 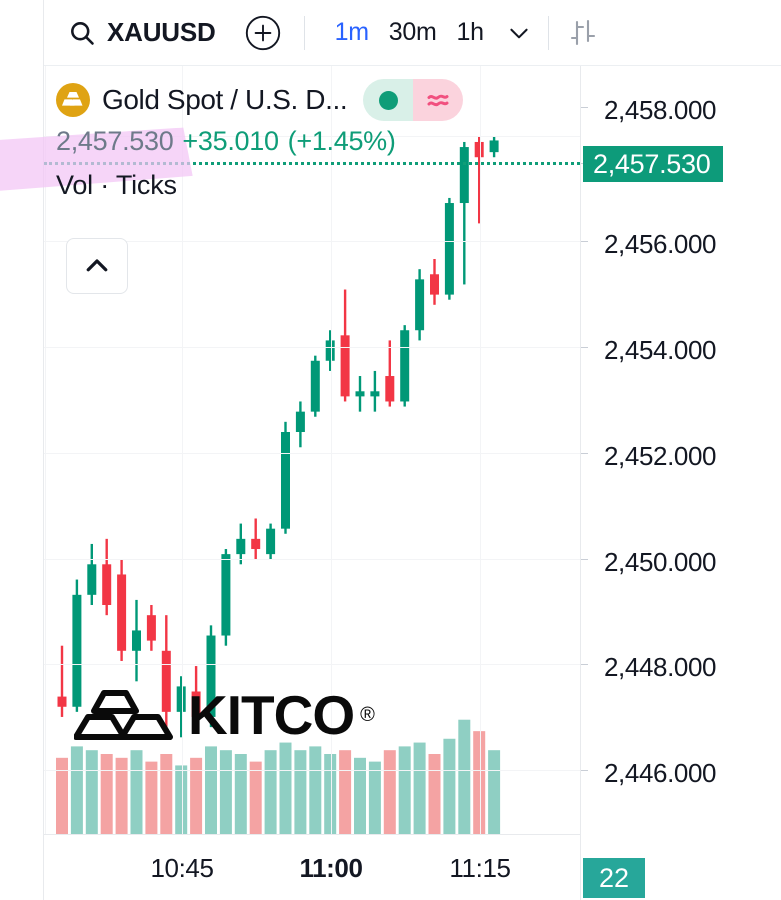 I want to click on last-price-line, so click(x=312, y=163).